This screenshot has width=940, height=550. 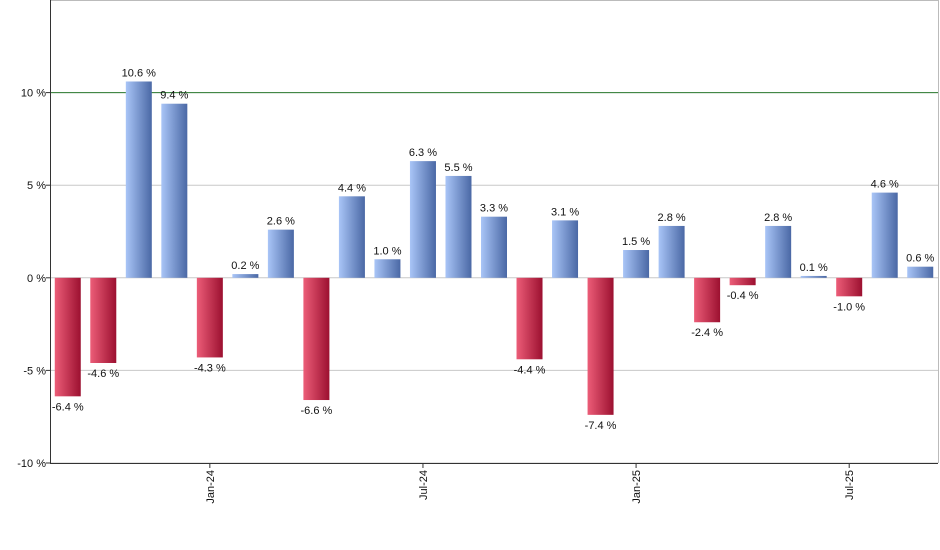 What do you see at coordinates (458, 168) in the screenshot?
I see `data-label: 5.5 %` at bounding box center [458, 168].